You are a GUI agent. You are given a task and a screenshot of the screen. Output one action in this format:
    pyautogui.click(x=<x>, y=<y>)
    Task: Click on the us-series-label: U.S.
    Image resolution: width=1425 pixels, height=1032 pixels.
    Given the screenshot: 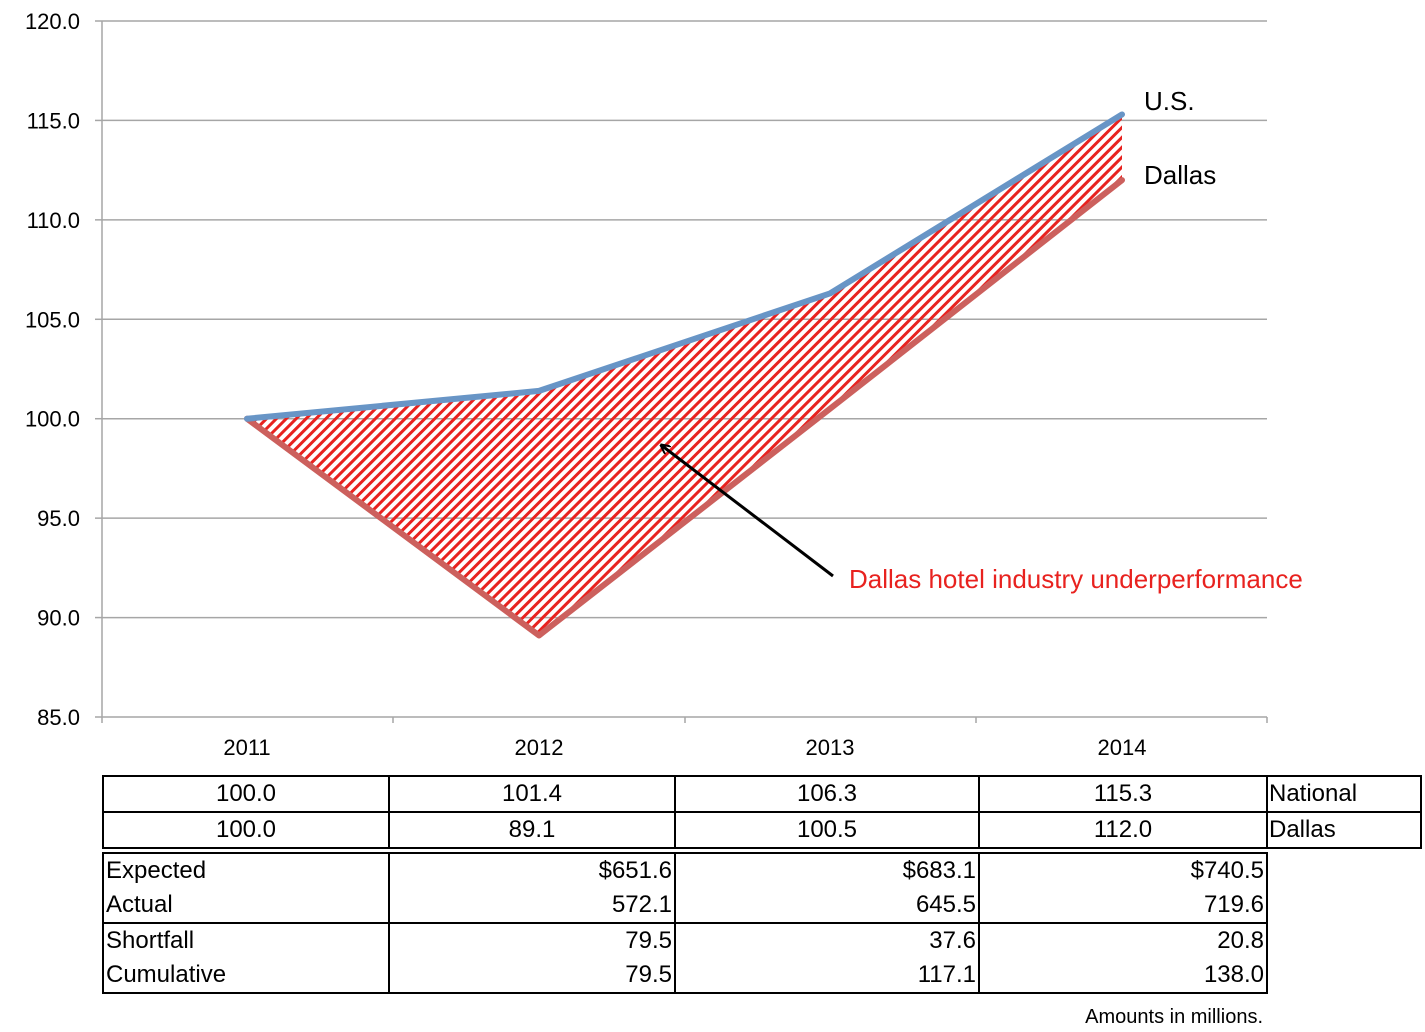 What is the action you would take?
    pyautogui.click(x=1169, y=101)
    